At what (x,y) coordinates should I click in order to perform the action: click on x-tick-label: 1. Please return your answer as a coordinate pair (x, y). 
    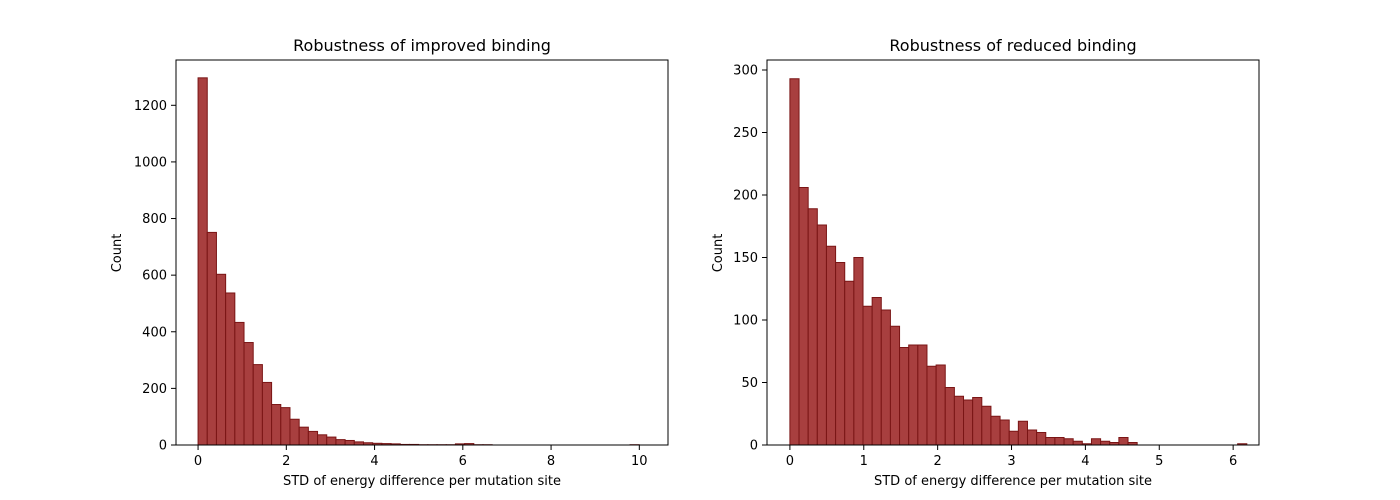
    Looking at the image, I should click on (864, 461).